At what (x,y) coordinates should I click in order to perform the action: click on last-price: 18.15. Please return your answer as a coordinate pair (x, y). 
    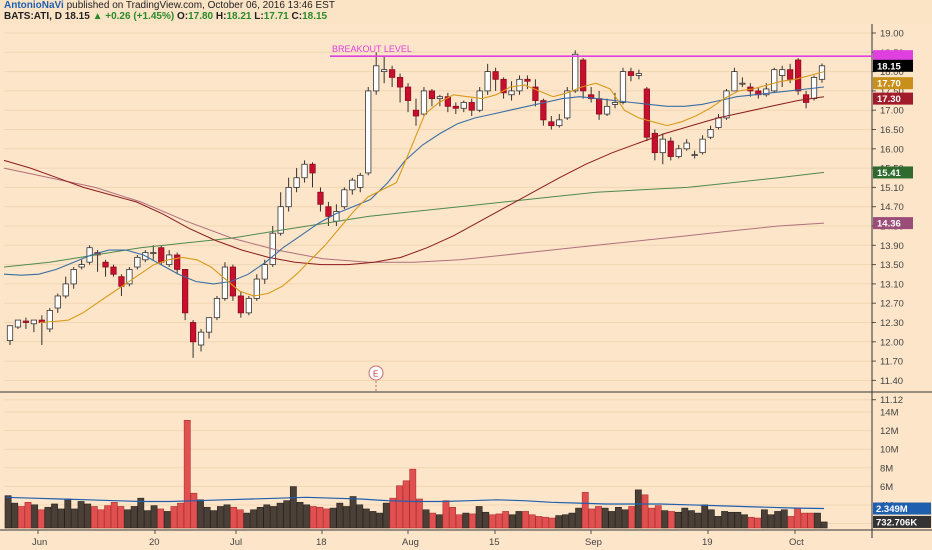
    Looking at the image, I should click on (77, 16).